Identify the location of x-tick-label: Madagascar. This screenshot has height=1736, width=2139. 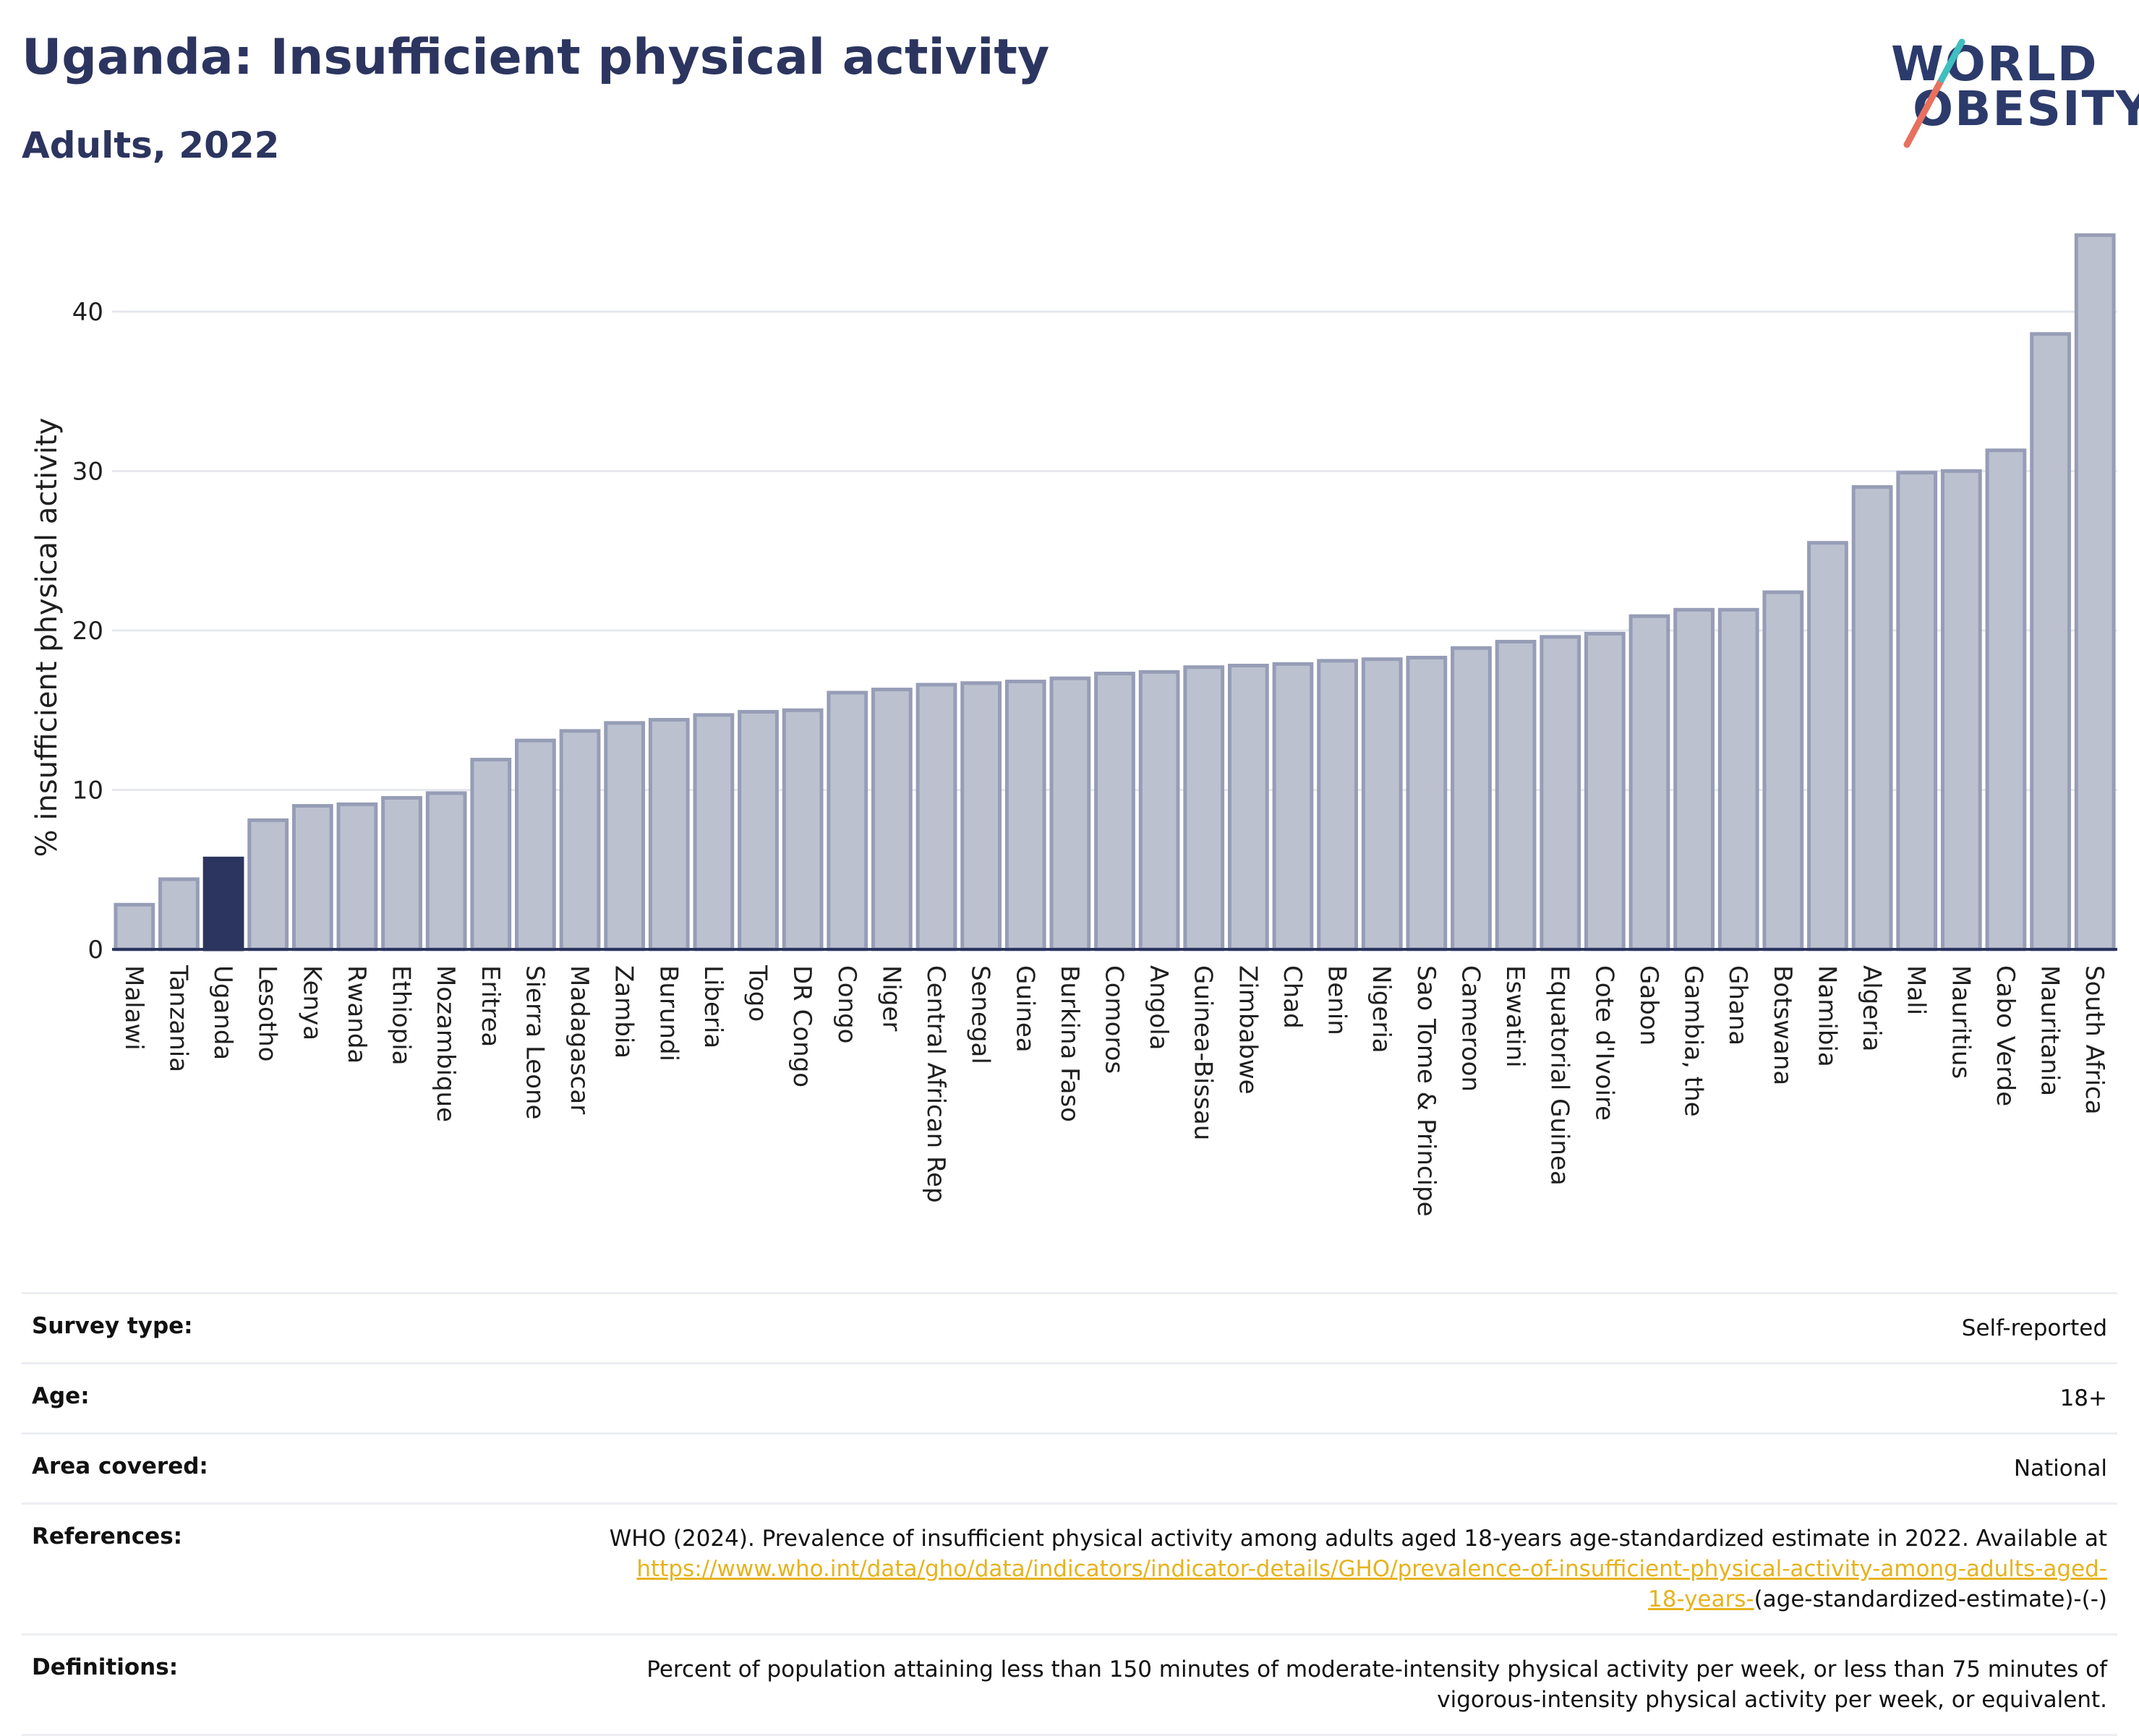
(579, 1039).